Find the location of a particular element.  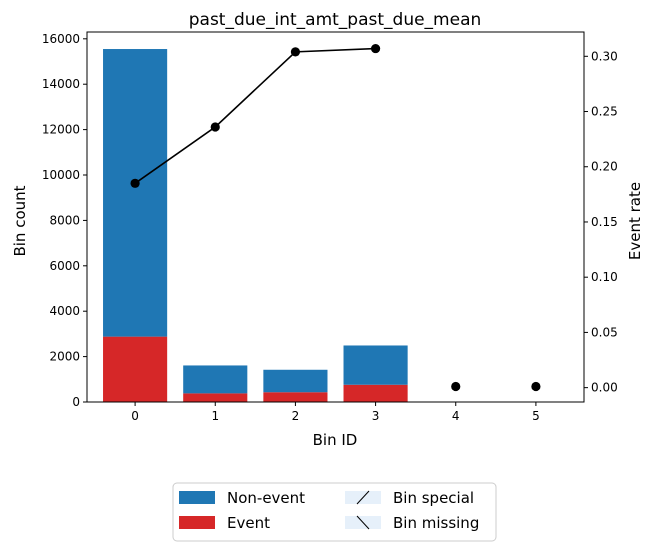

y-axis-title: Bin count is located at coordinates (20, 220).